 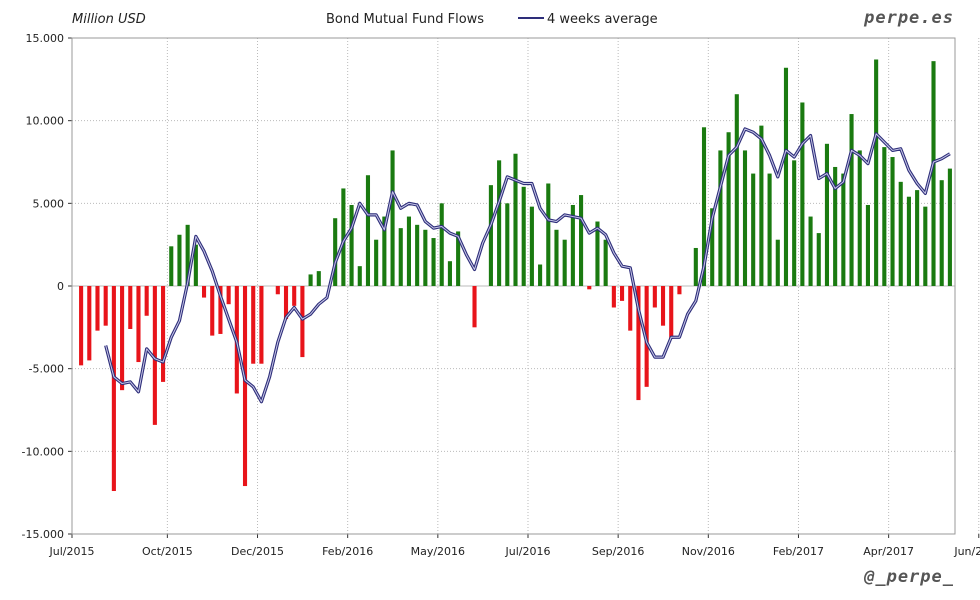 What do you see at coordinates (167, 551) in the screenshot?
I see `x-tick-label: Oct/2015` at bounding box center [167, 551].